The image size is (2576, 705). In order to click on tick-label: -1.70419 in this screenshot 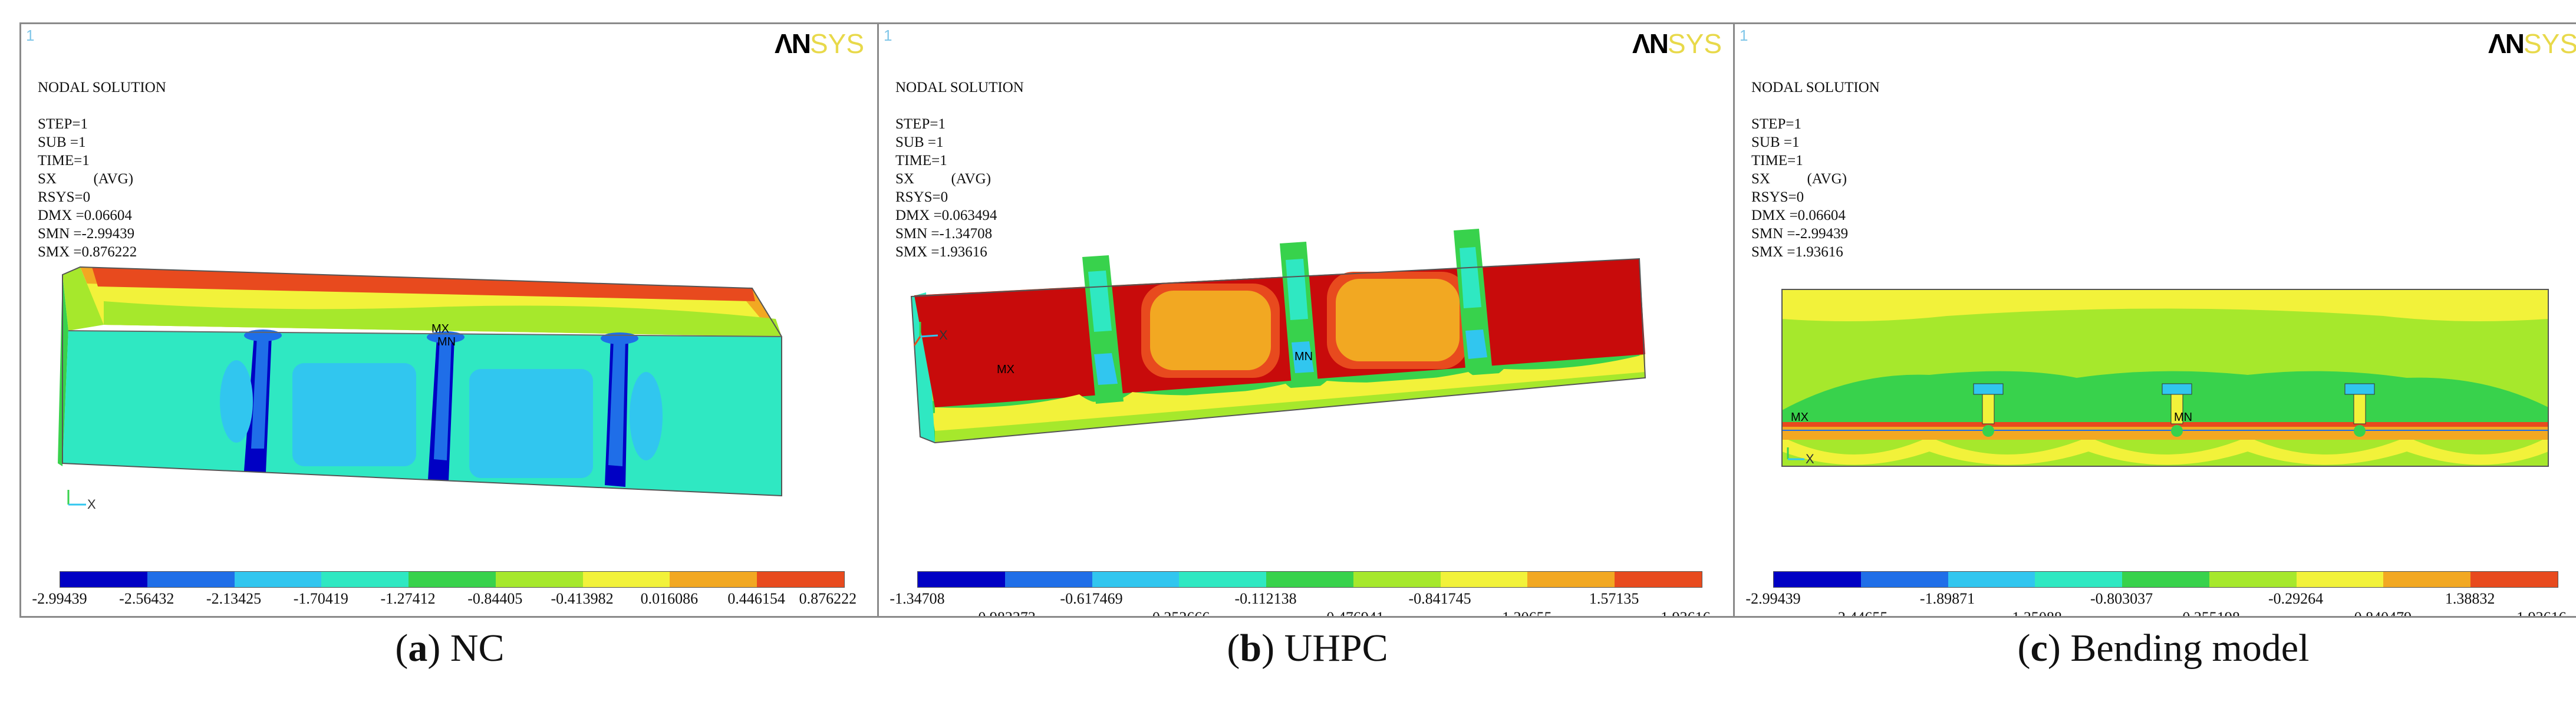, I will do `click(320, 598)`.